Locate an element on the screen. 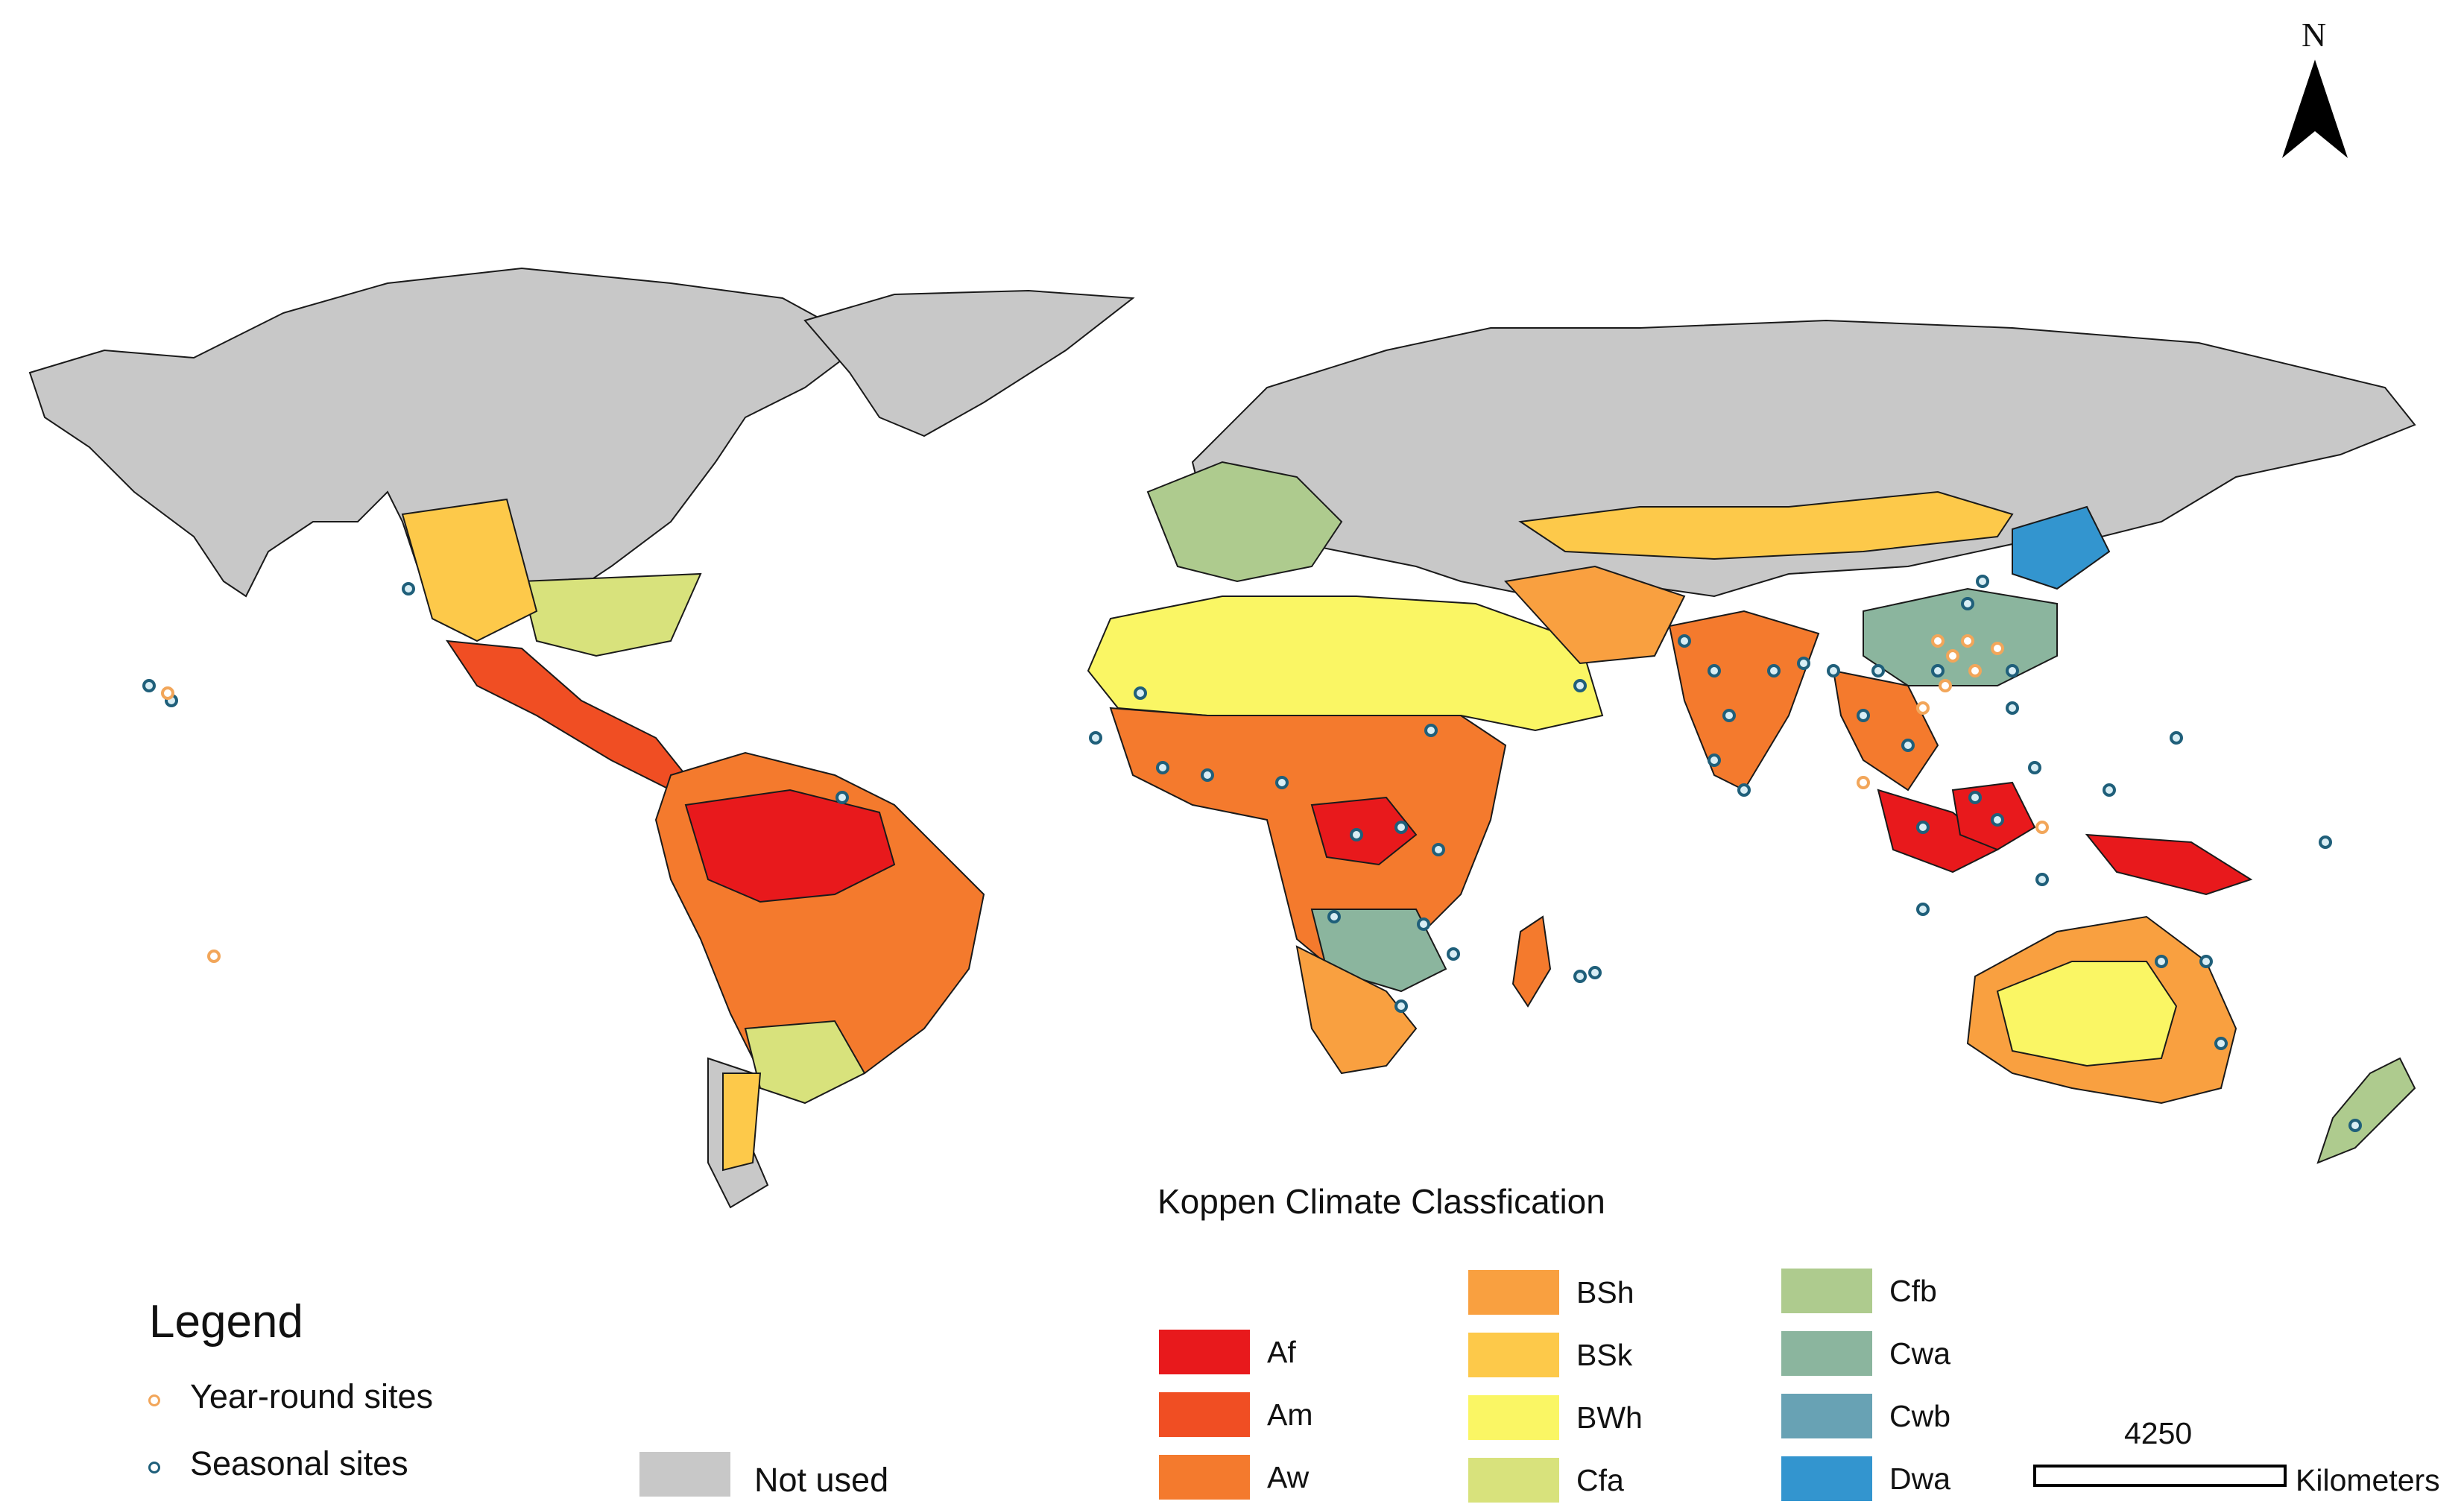  legend-title: Legend is located at coordinates (226, 1322).